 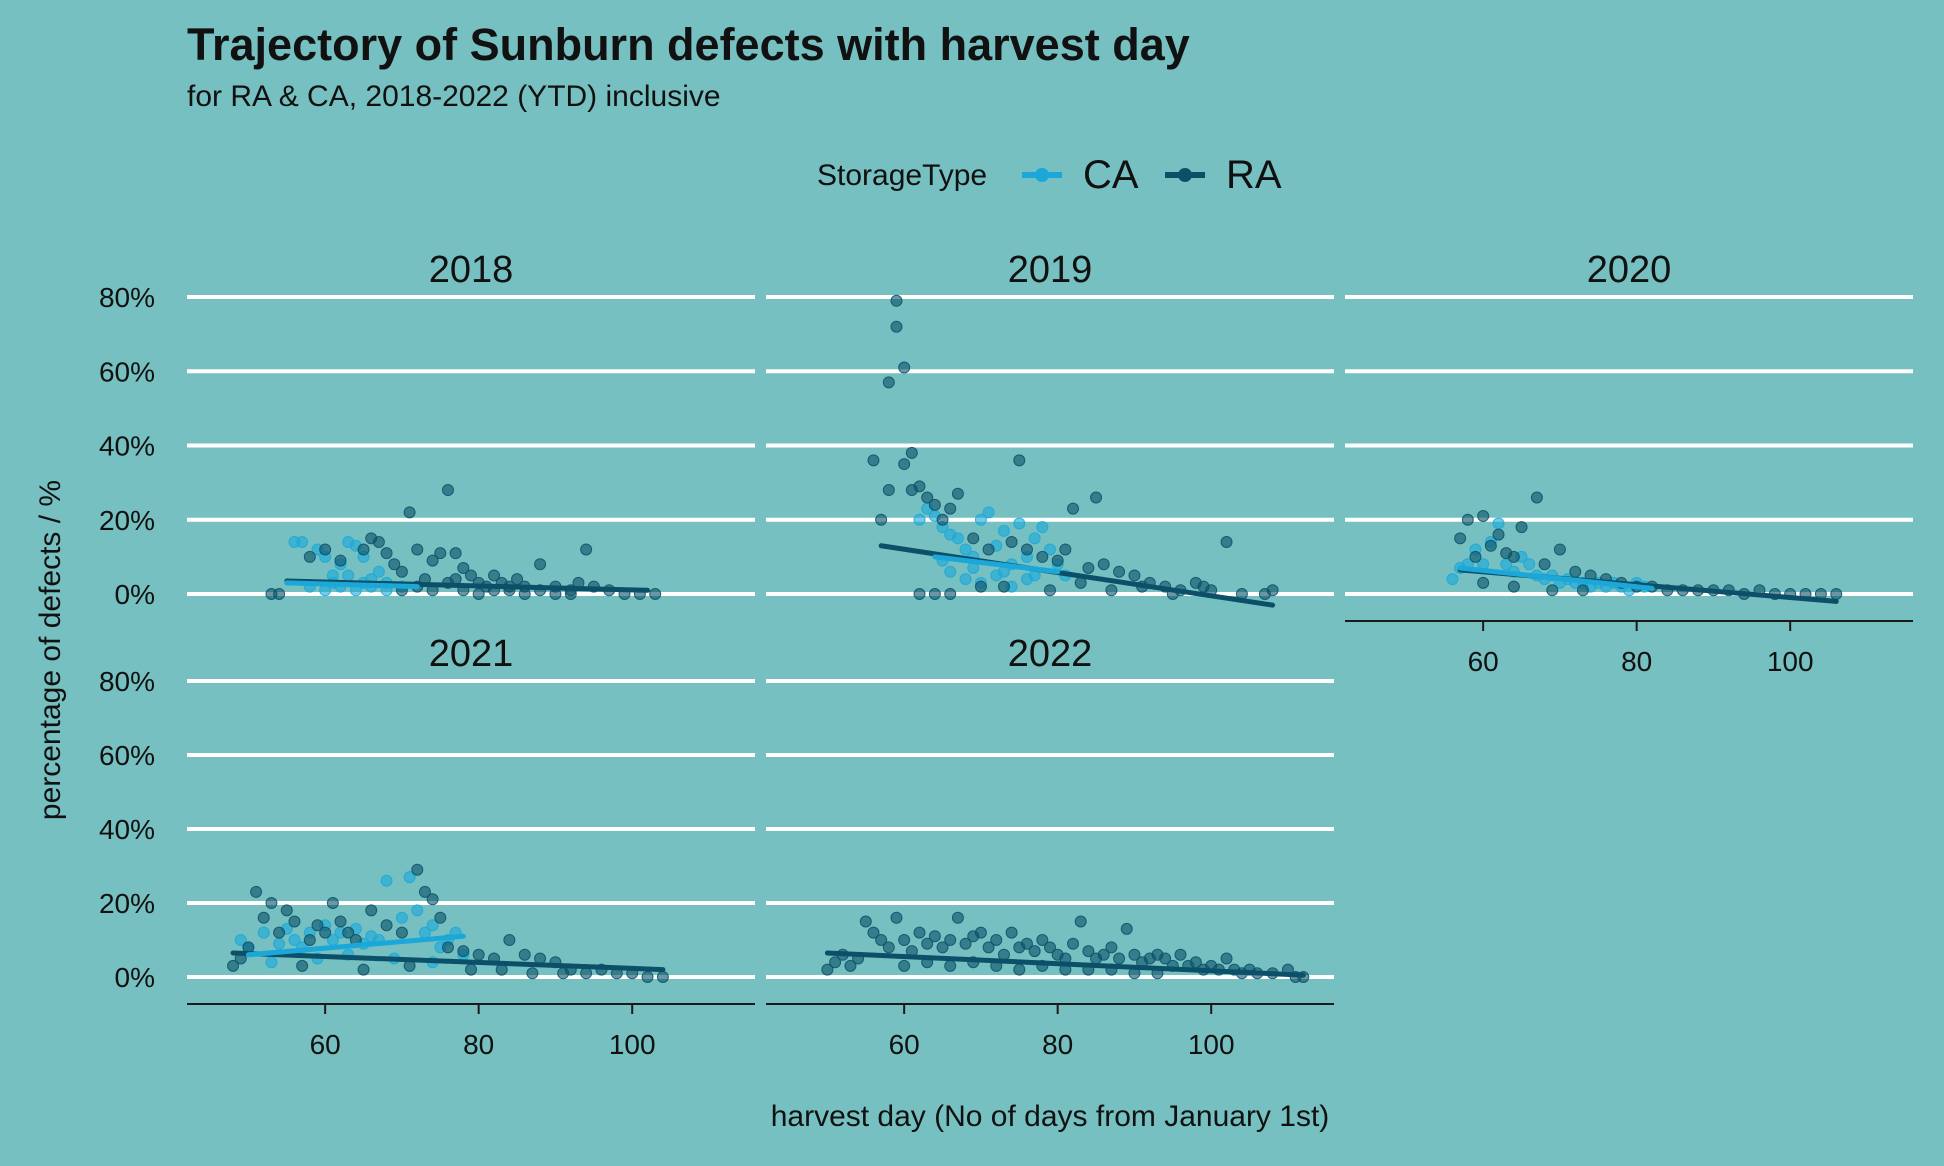 I want to click on x-tick-label: 100, so click(x=1790, y=661).